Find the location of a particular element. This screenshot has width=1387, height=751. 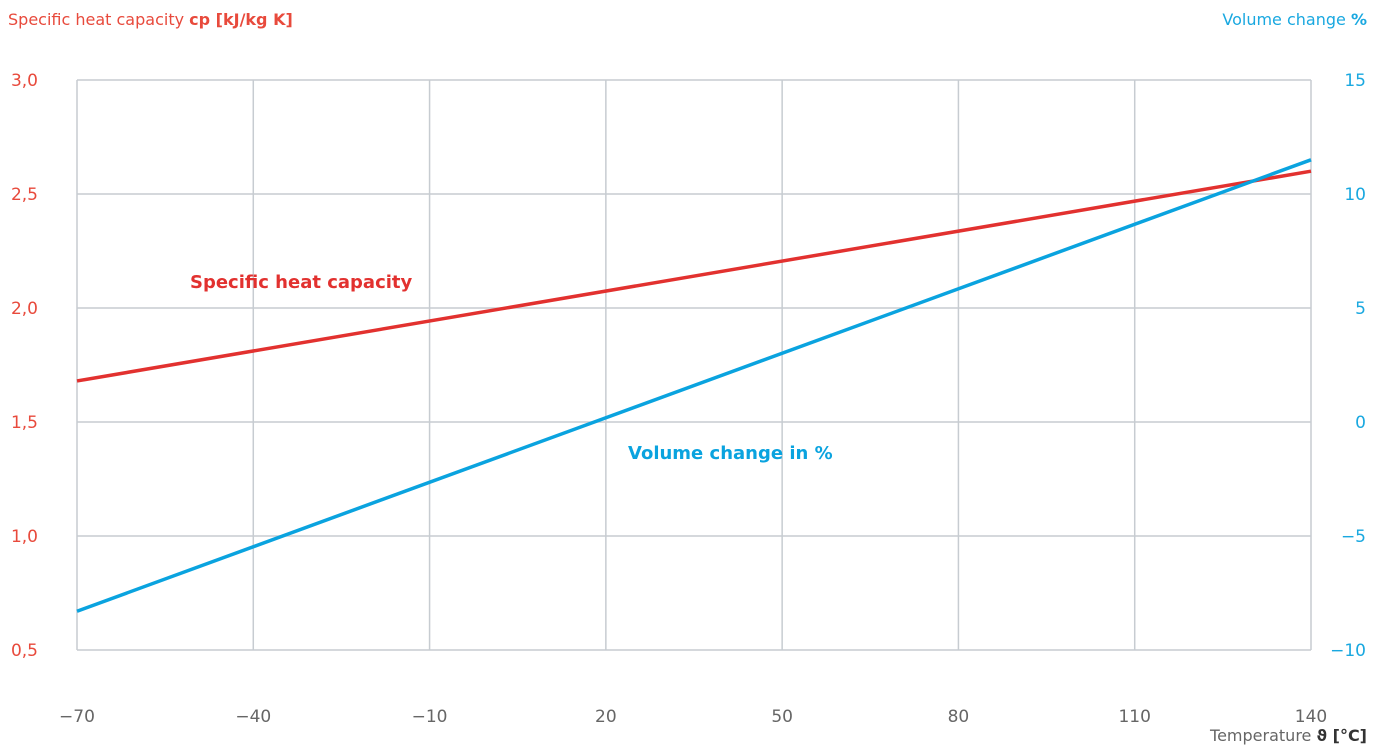

series-labels: Specific heat capacity Volume change in % is located at coordinates (511, 368).